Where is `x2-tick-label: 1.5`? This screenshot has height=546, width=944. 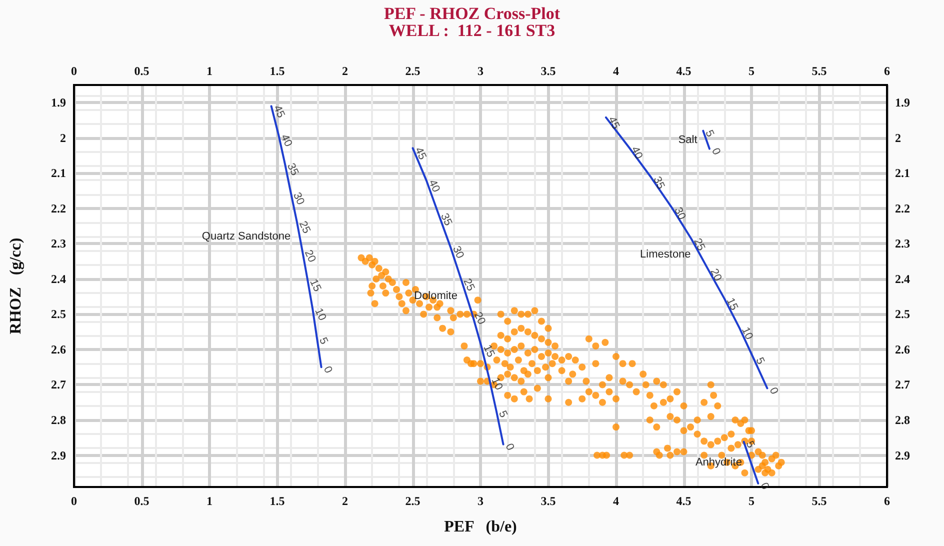
x2-tick-label: 1.5 is located at coordinates (277, 71).